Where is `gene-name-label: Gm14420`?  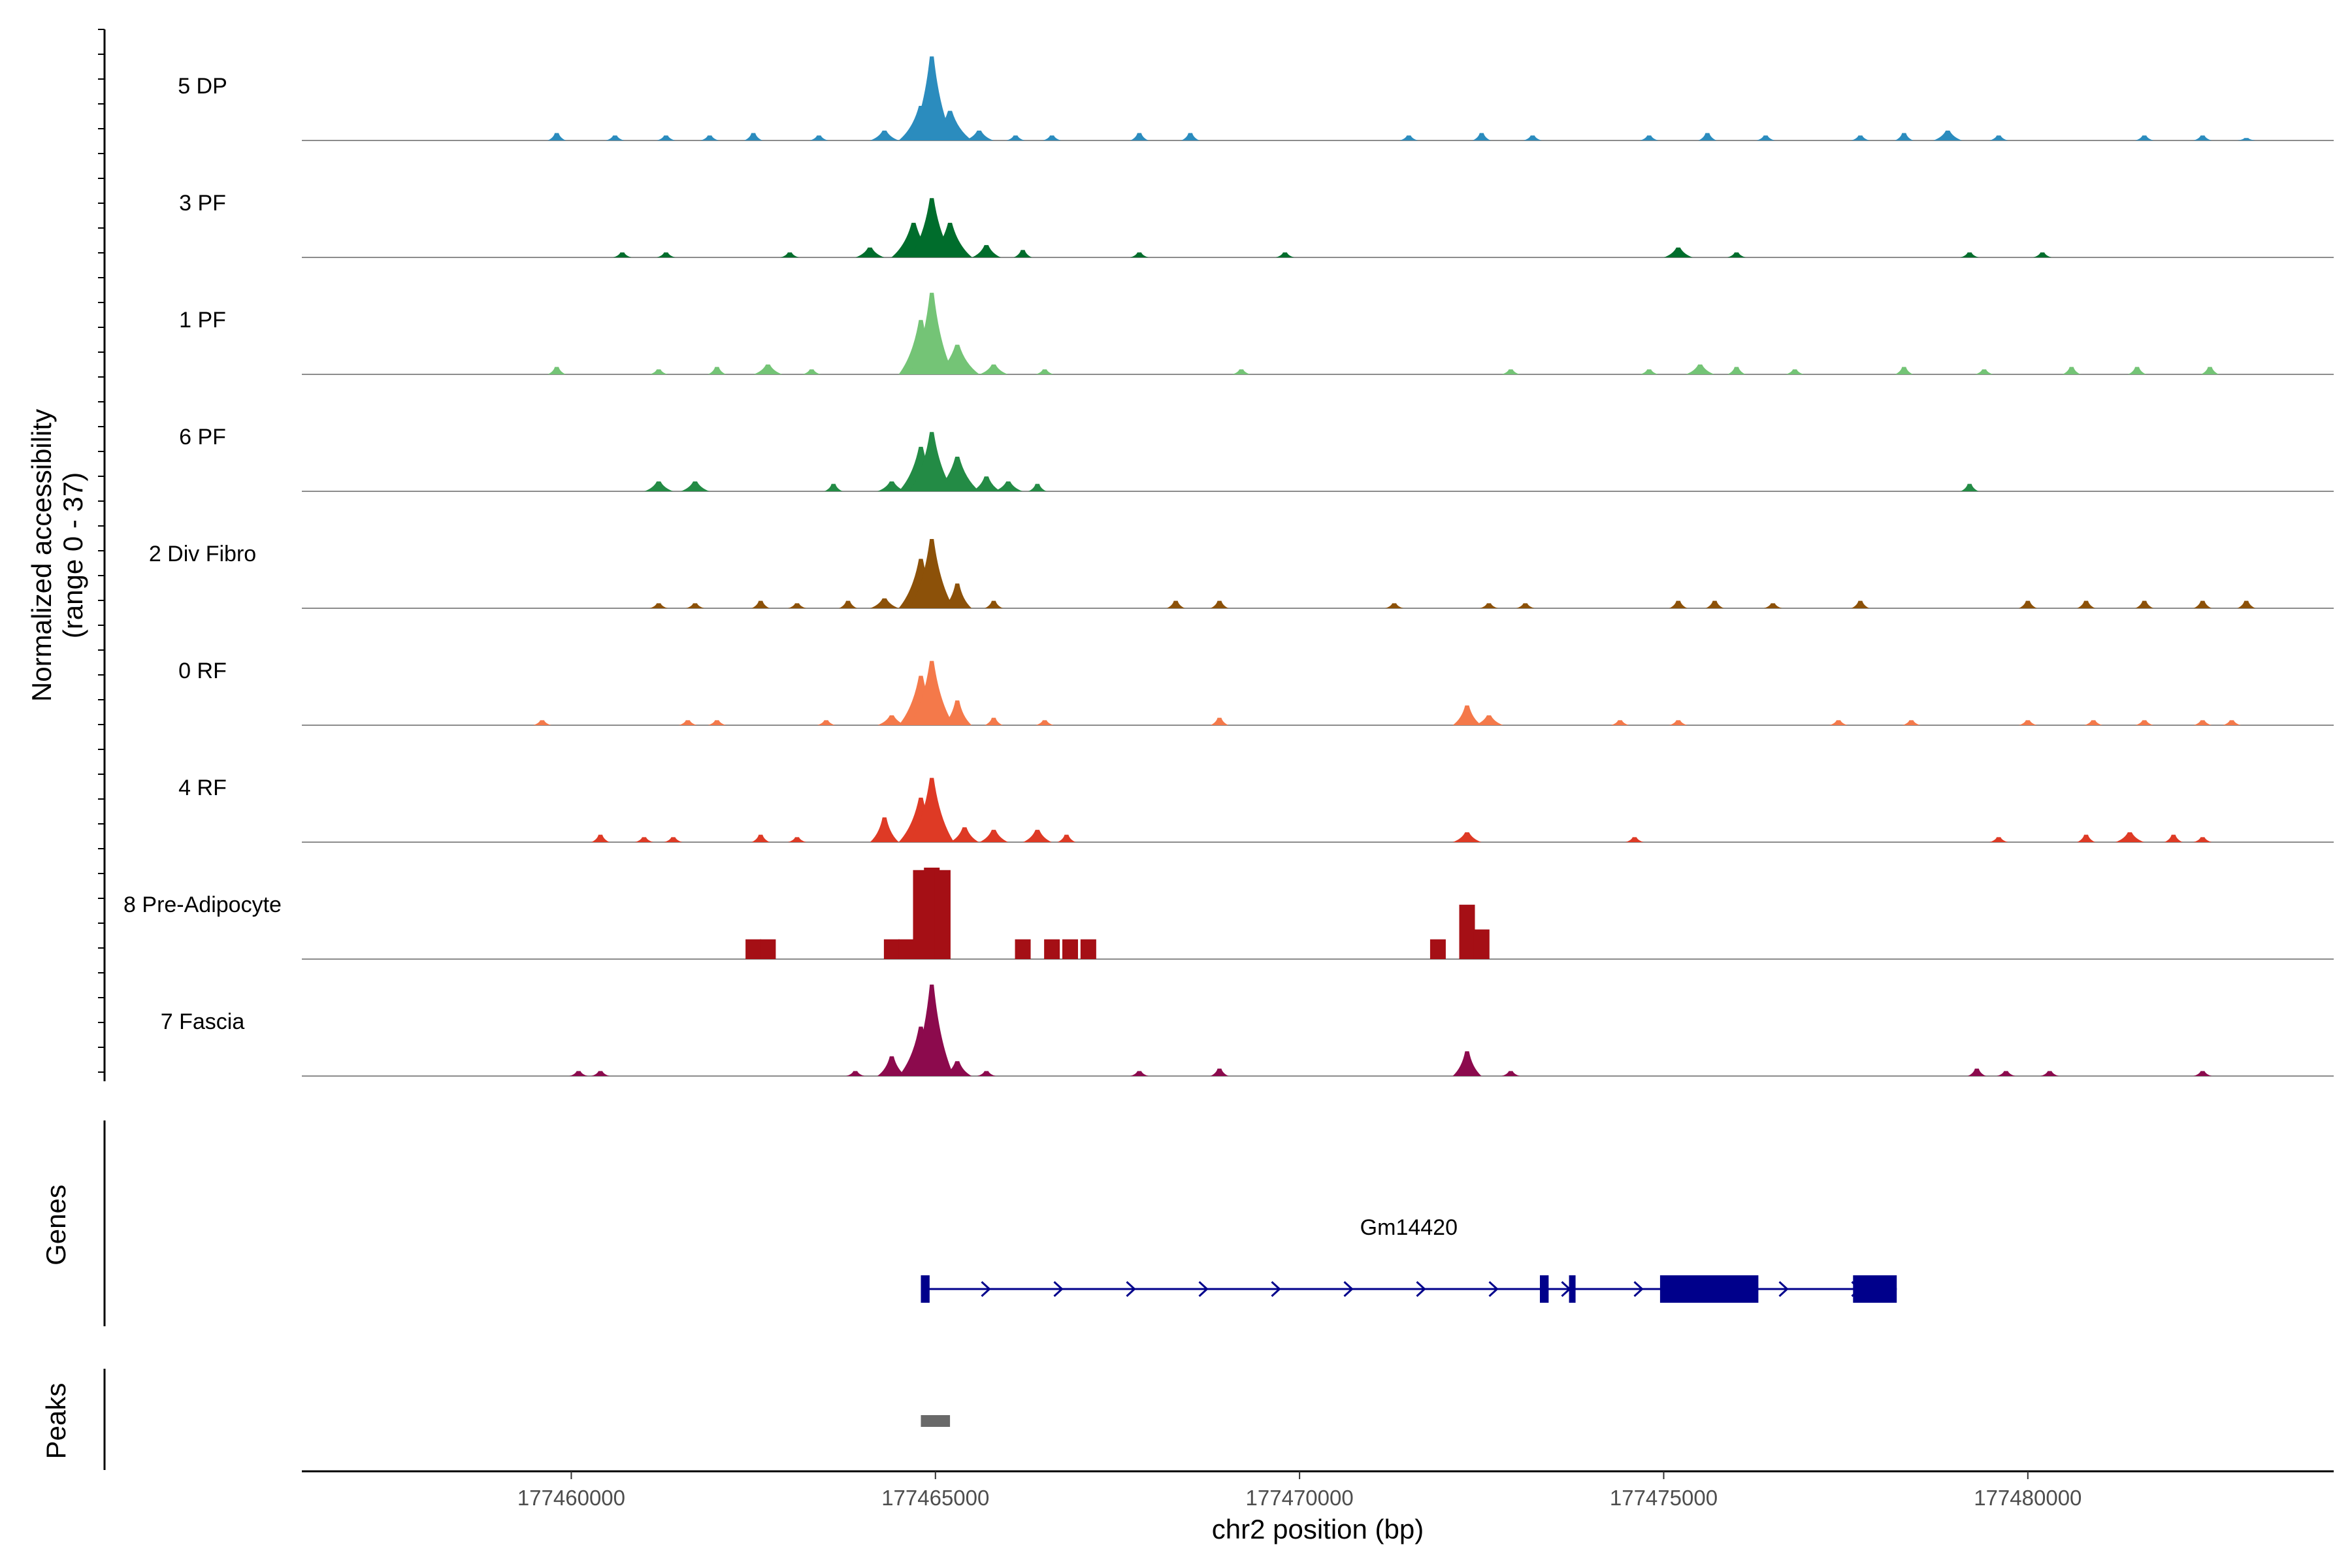
gene-name-label: Gm14420 is located at coordinates (1409, 1227).